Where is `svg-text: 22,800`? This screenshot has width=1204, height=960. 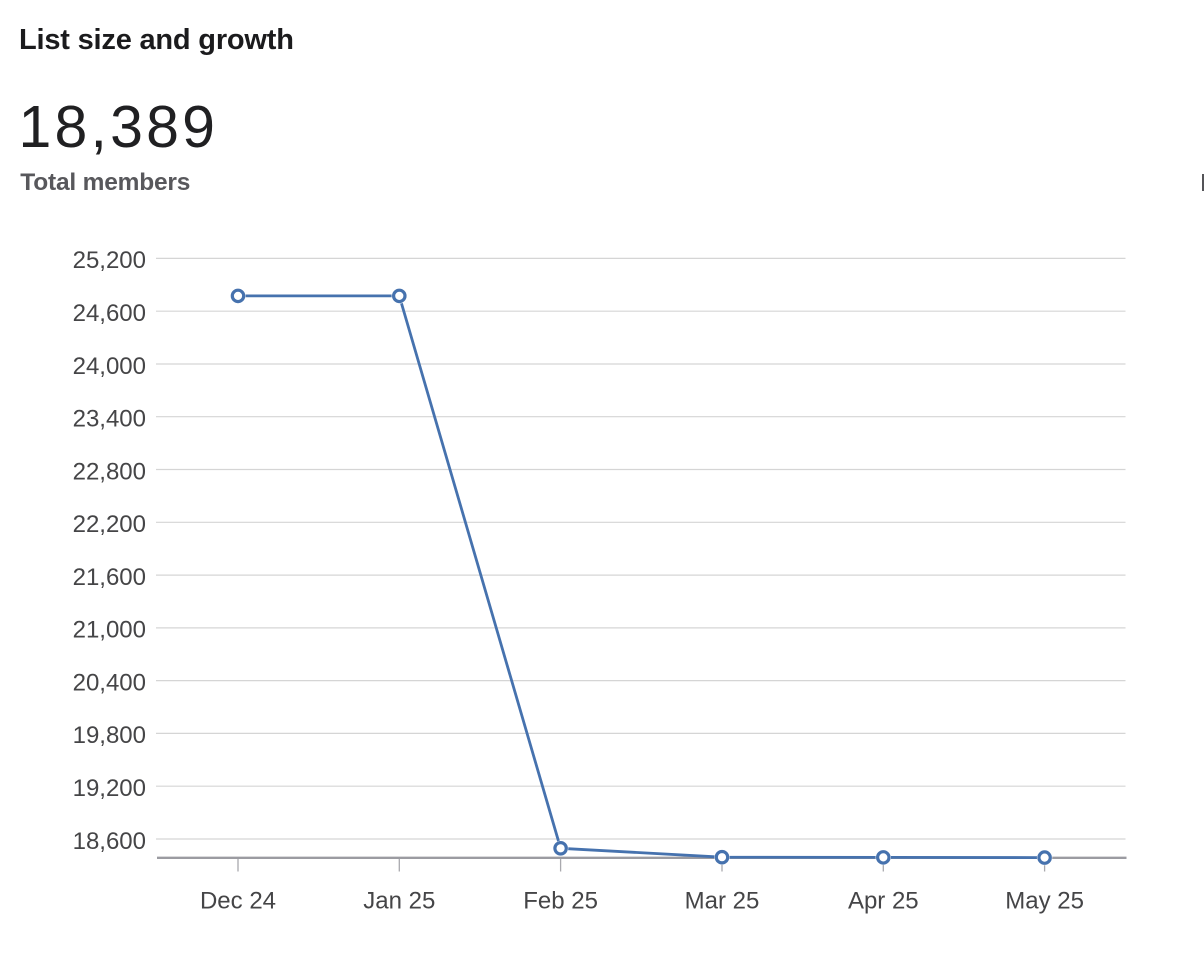
svg-text: 22,800 is located at coordinates (109, 471).